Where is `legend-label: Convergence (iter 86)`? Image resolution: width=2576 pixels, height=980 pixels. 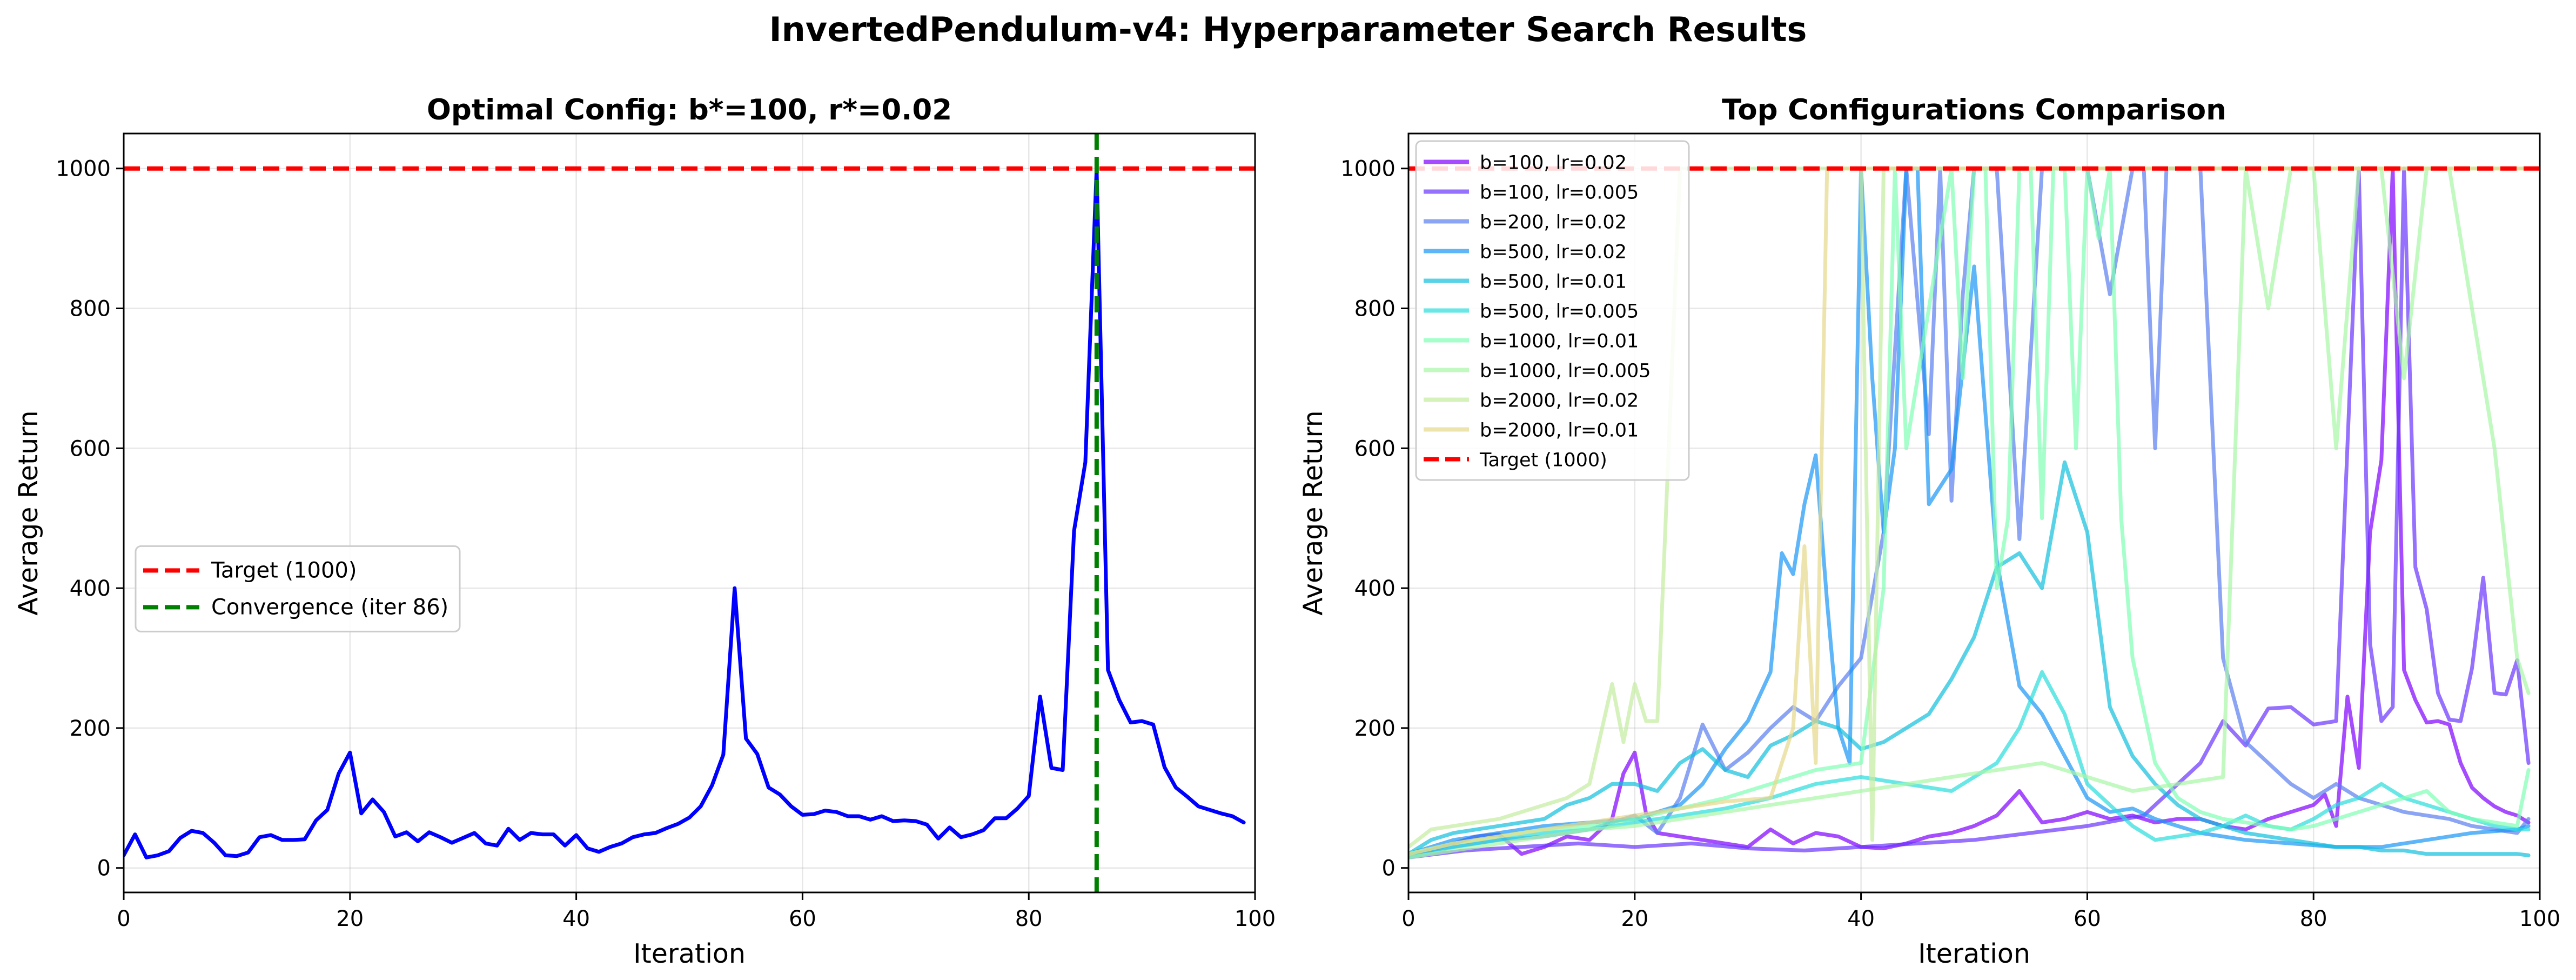
legend-label: Convergence (iter 86) is located at coordinates (329, 607).